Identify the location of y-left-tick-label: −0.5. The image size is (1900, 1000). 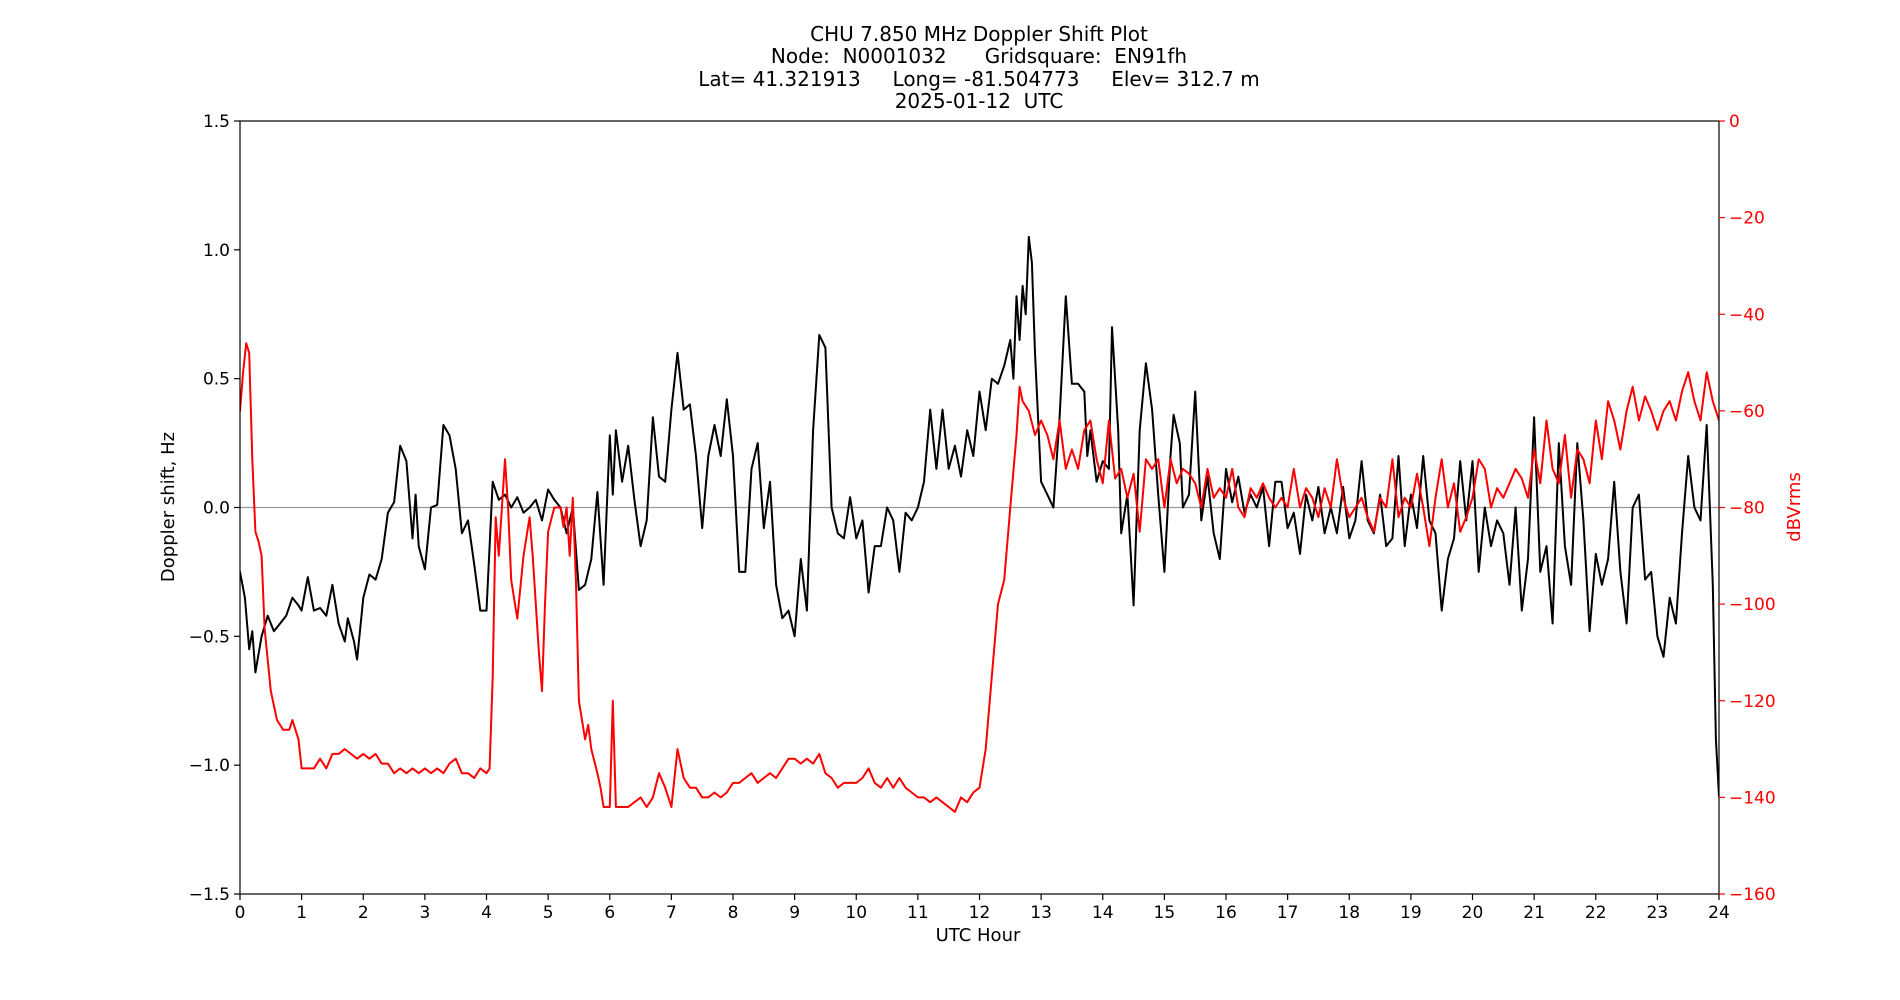
(209, 637).